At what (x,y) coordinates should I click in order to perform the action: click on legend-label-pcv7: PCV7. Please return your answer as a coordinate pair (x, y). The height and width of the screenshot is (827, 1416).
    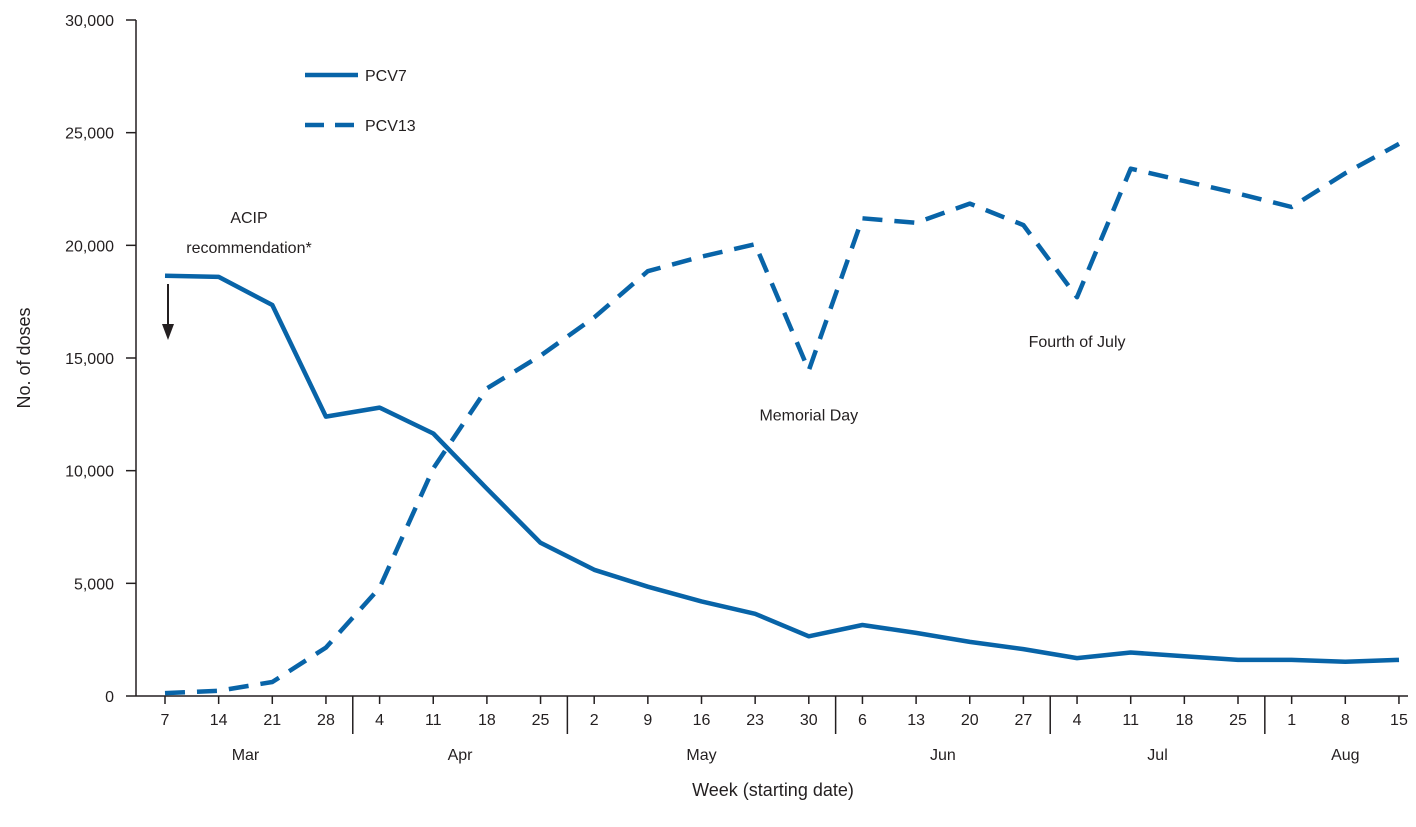
    Looking at the image, I should click on (386, 76).